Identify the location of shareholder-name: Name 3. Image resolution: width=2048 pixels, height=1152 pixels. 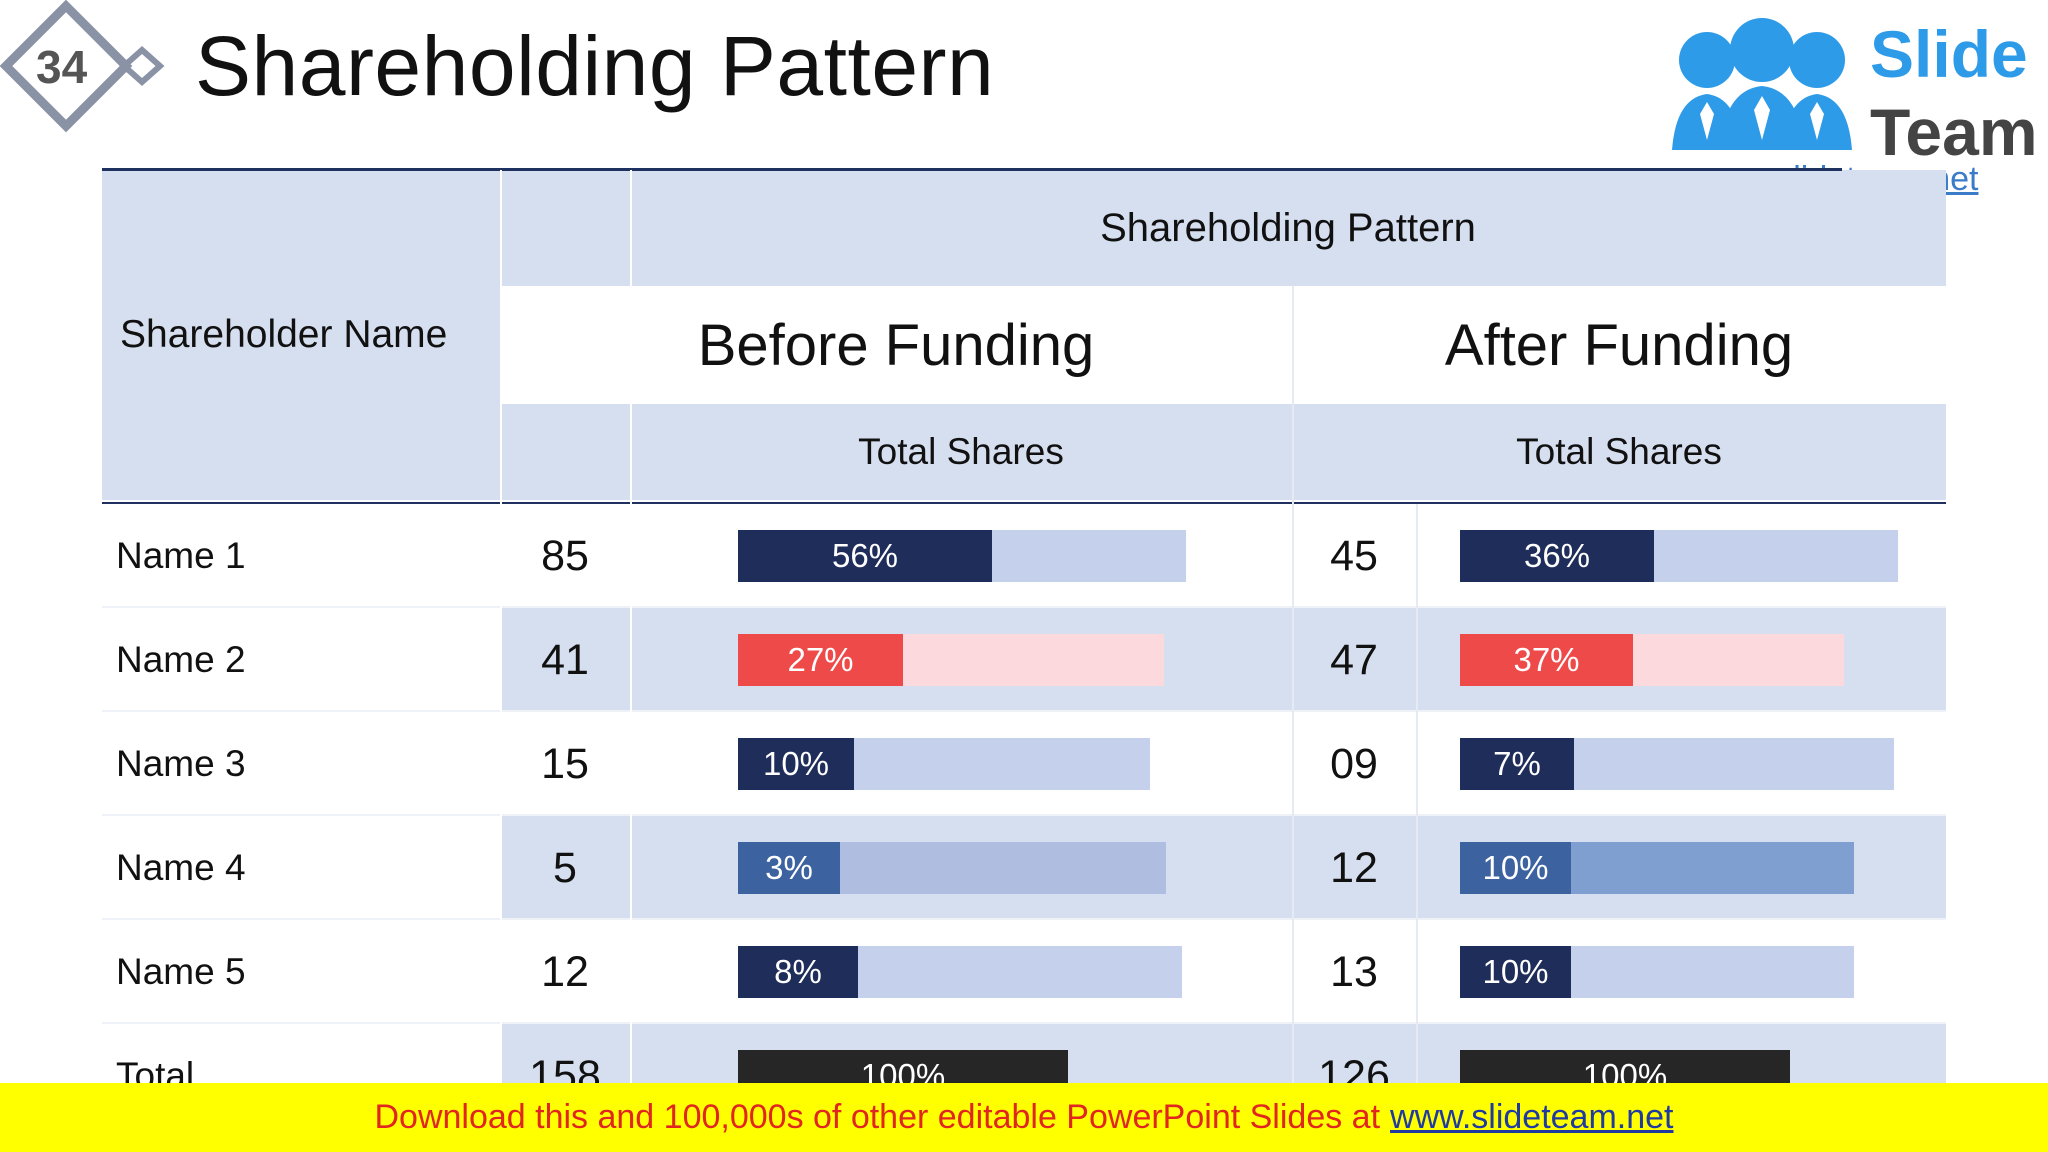
(181, 763).